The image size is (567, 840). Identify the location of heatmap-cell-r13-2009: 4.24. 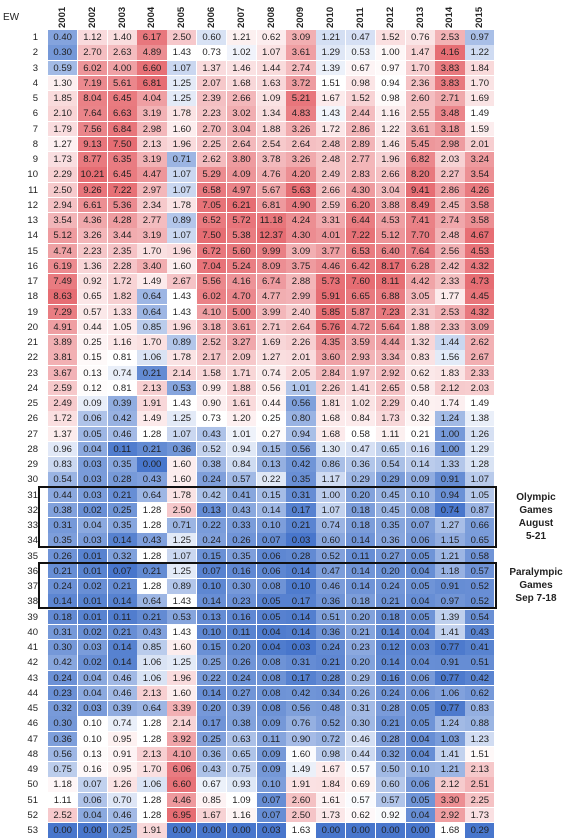
(301, 220).